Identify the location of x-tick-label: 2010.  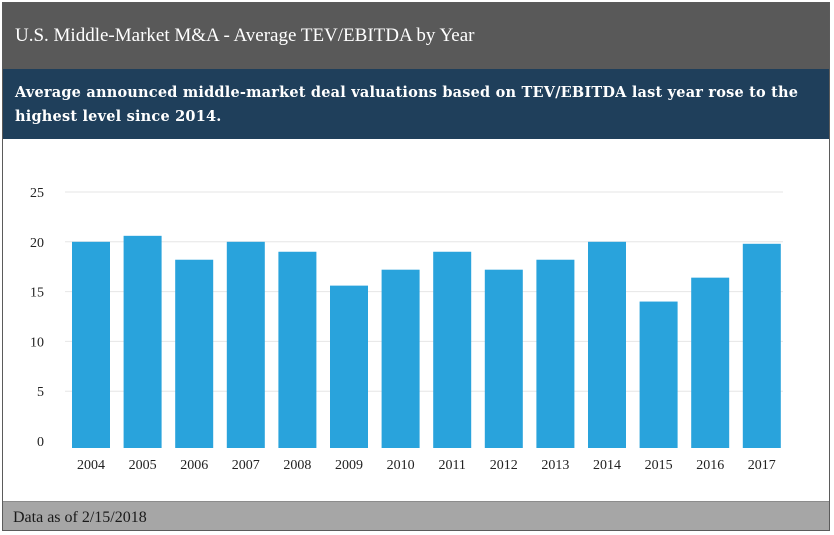
(401, 465).